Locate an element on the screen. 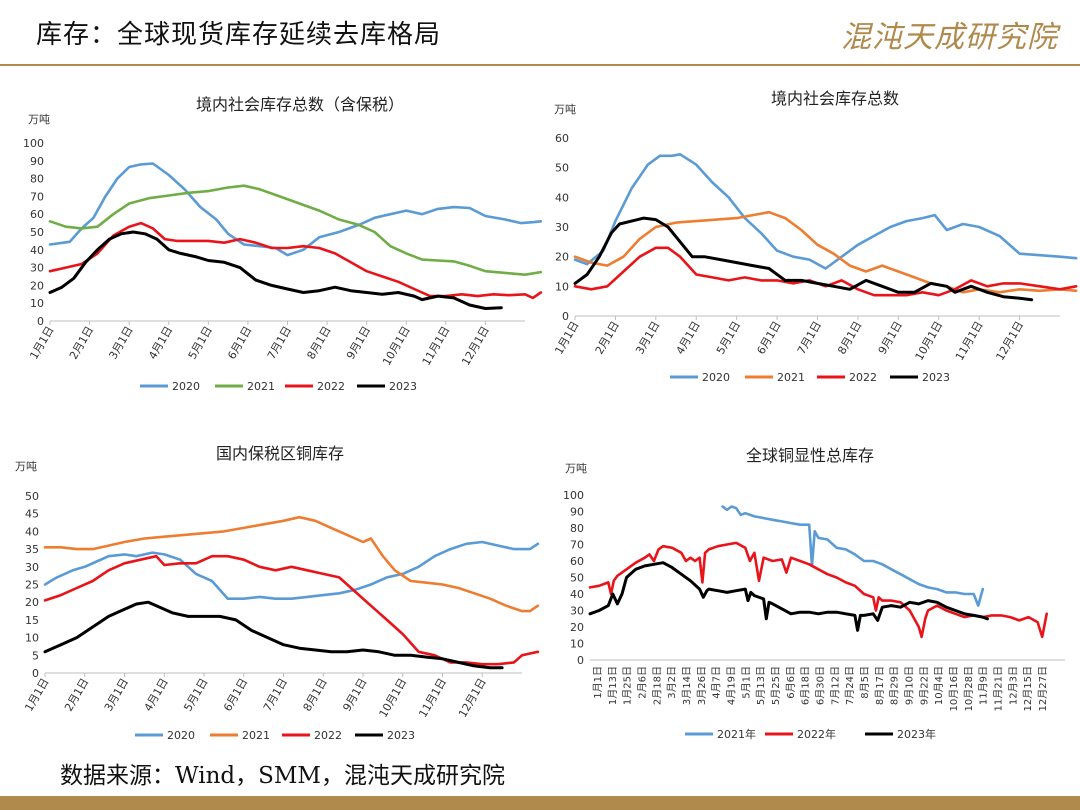  x-tick-label: 12月3日 is located at coordinates (1013, 685).